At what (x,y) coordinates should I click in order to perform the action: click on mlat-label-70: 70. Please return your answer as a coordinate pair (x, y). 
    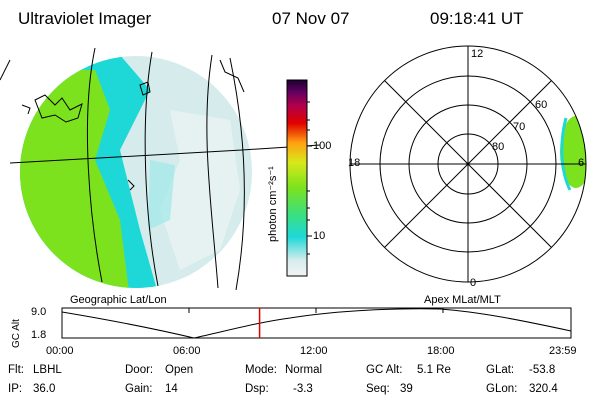
    Looking at the image, I should click on (519, 127).